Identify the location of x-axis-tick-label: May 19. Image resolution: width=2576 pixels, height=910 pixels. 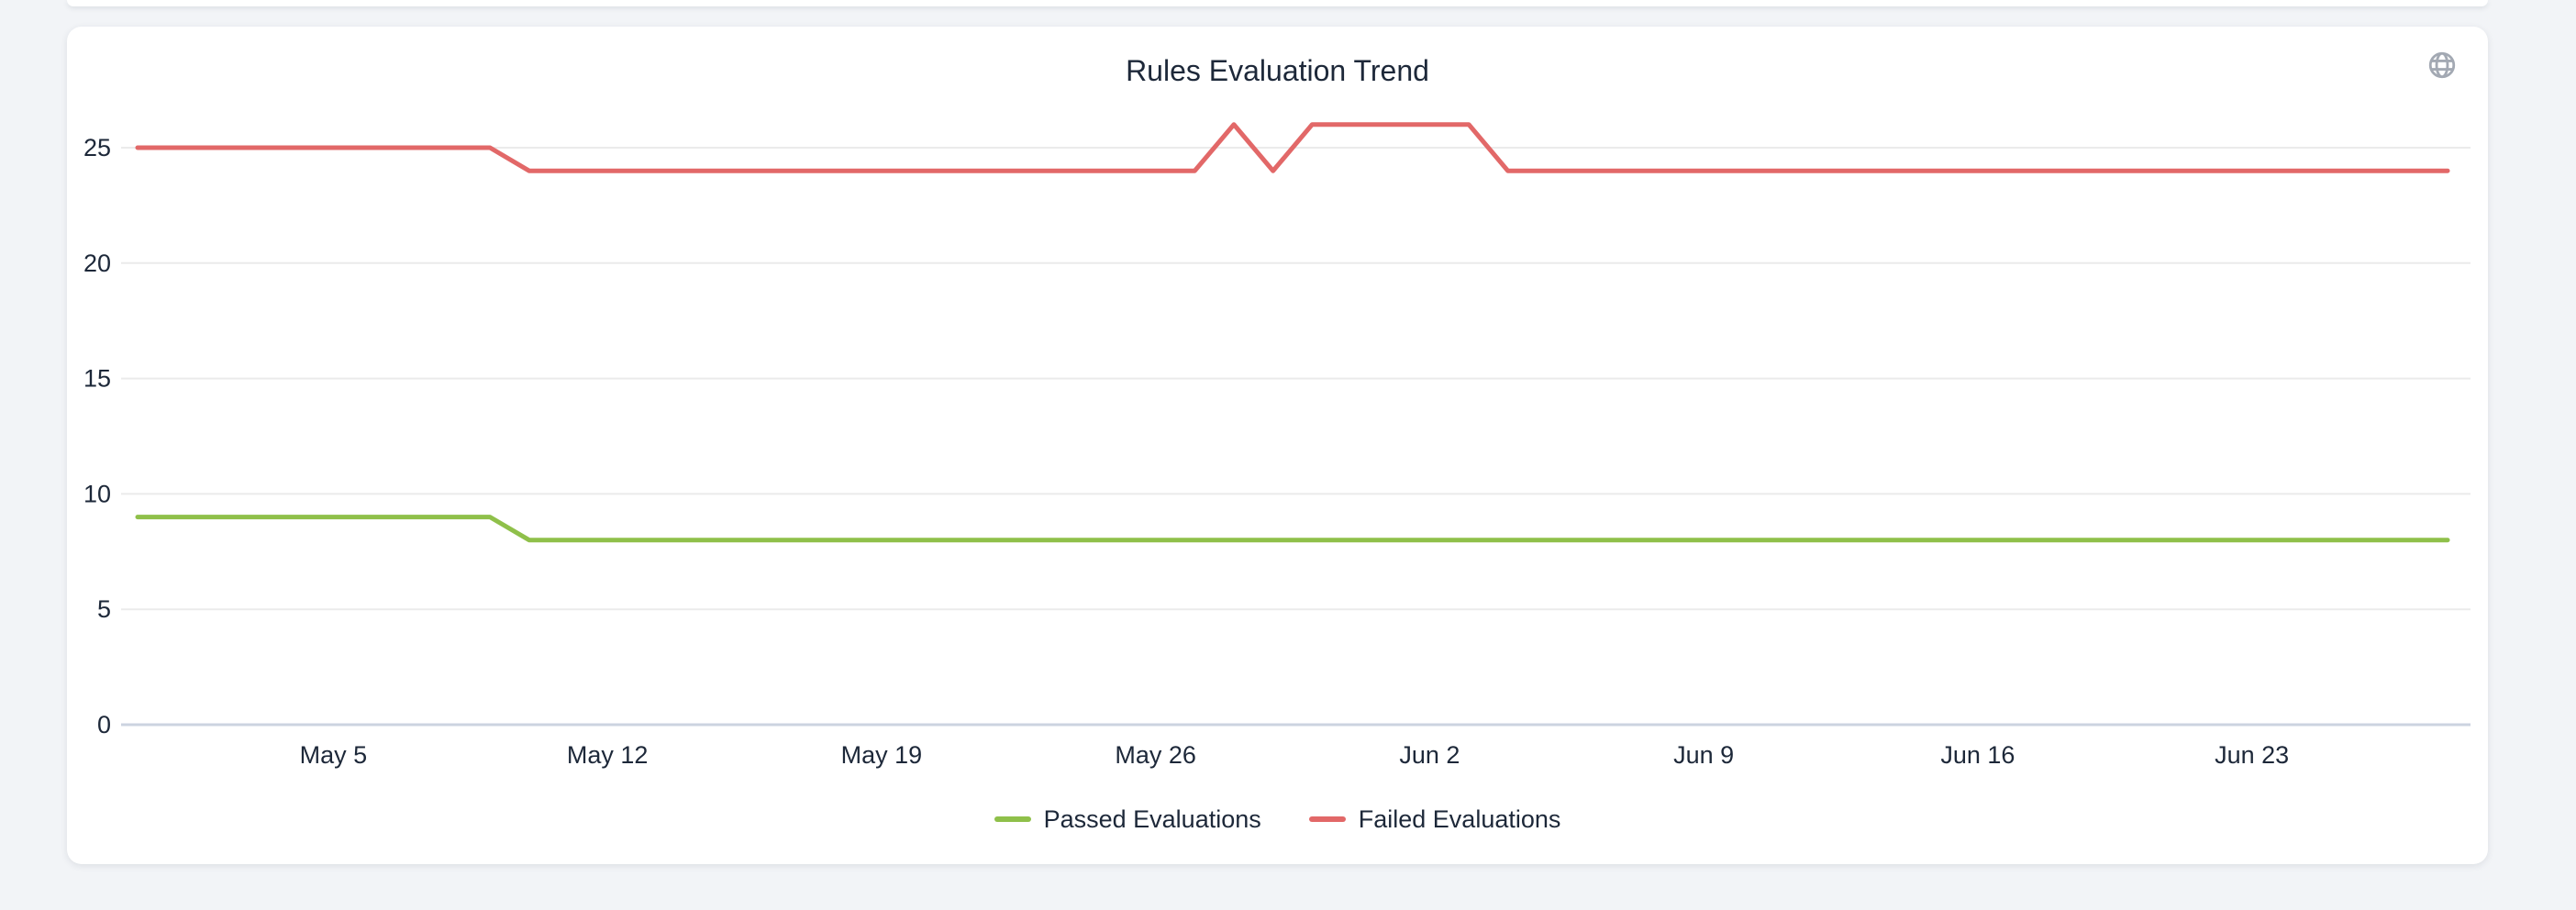
(882, 755).